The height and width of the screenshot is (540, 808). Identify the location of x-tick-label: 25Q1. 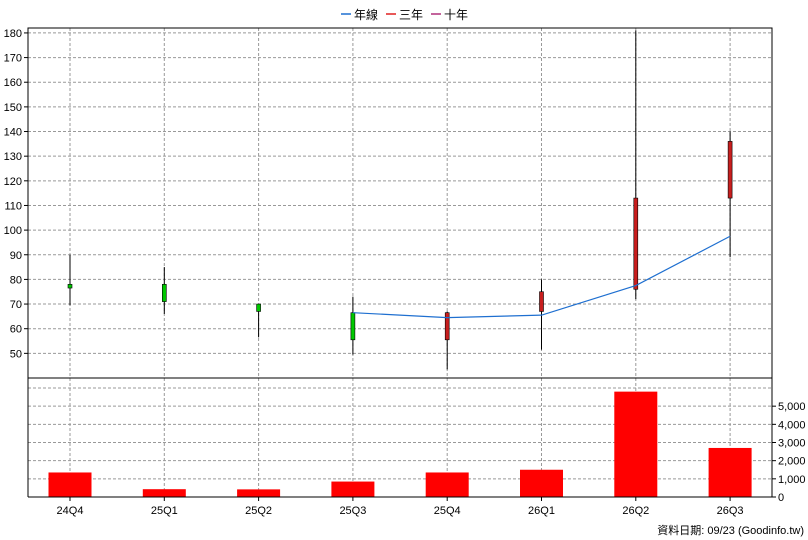
(164, 511).